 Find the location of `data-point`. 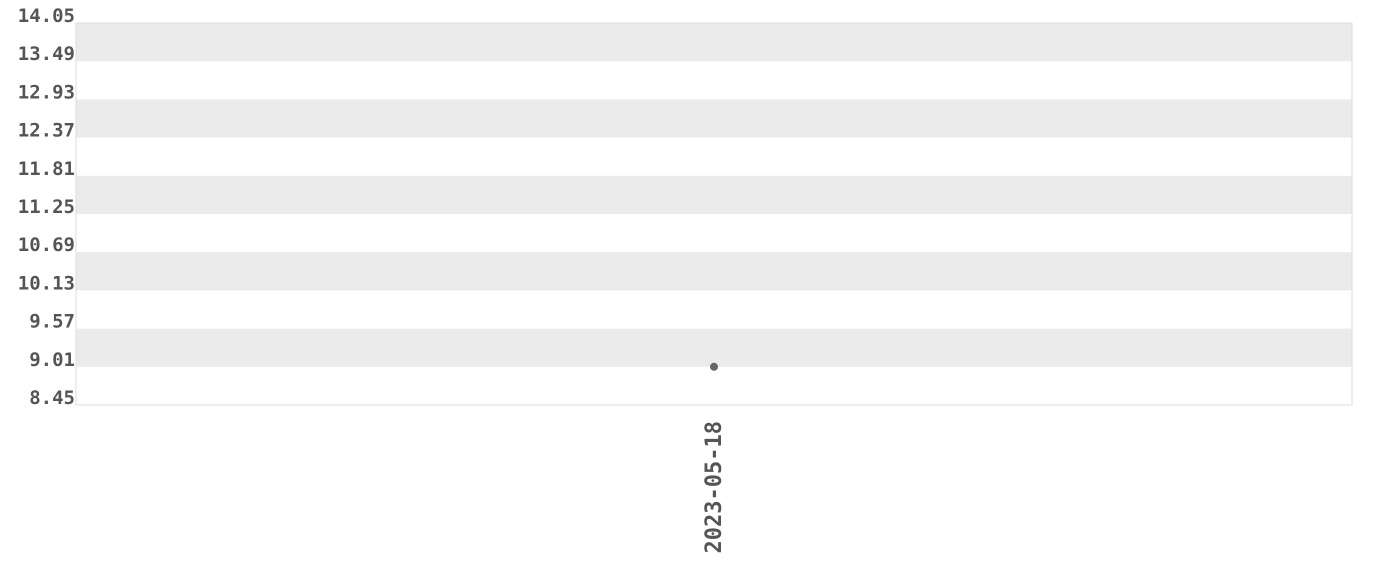

data-point is located at coordinates (714, 366).